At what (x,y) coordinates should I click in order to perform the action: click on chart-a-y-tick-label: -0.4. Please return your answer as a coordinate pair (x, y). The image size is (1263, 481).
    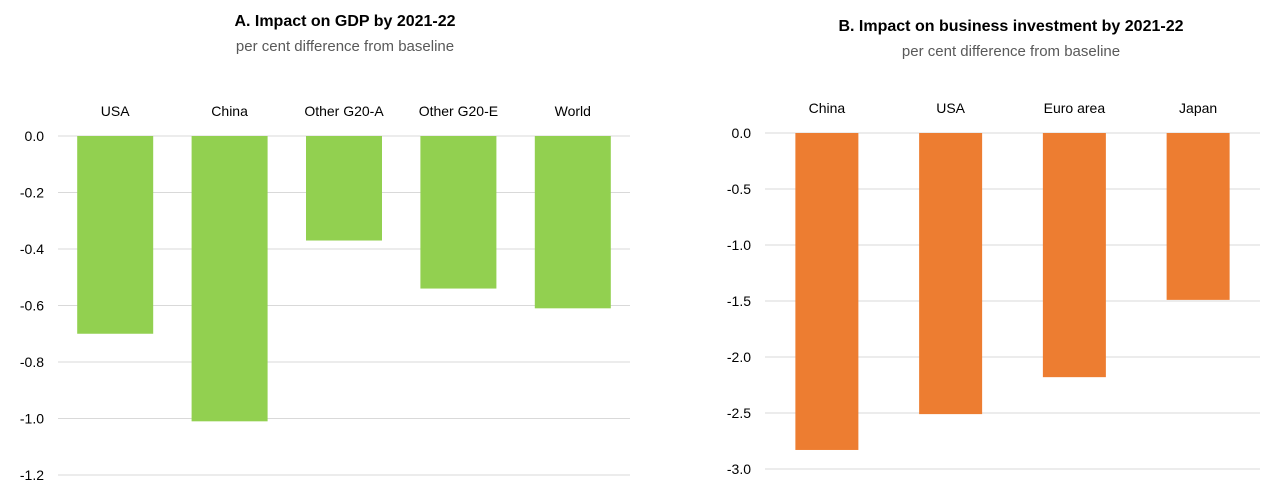
    Looking at the image, I should click on (32, 249).